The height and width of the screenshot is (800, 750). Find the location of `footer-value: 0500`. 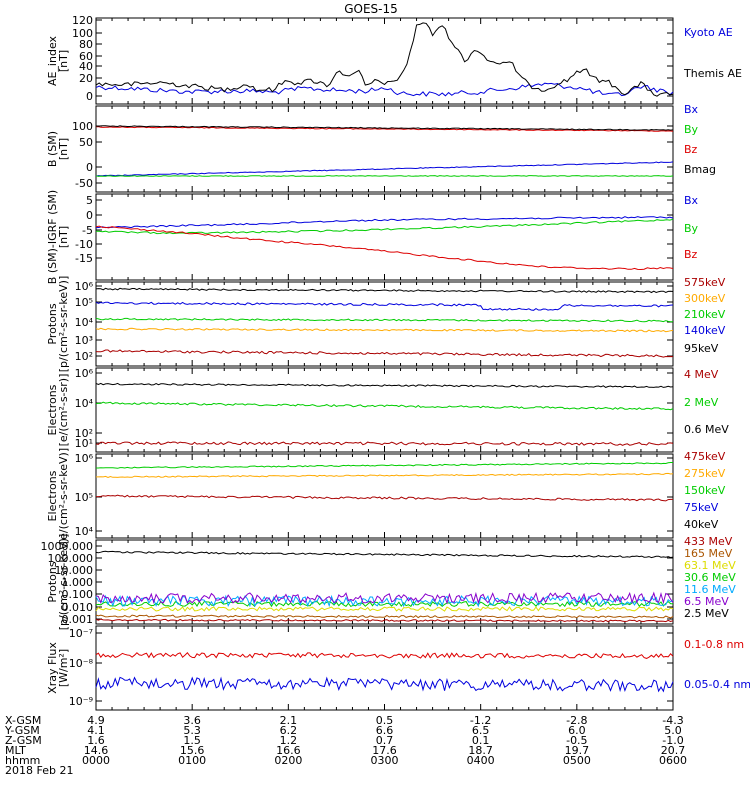

footer-value: 0500 is located at coordinates (577, 760).